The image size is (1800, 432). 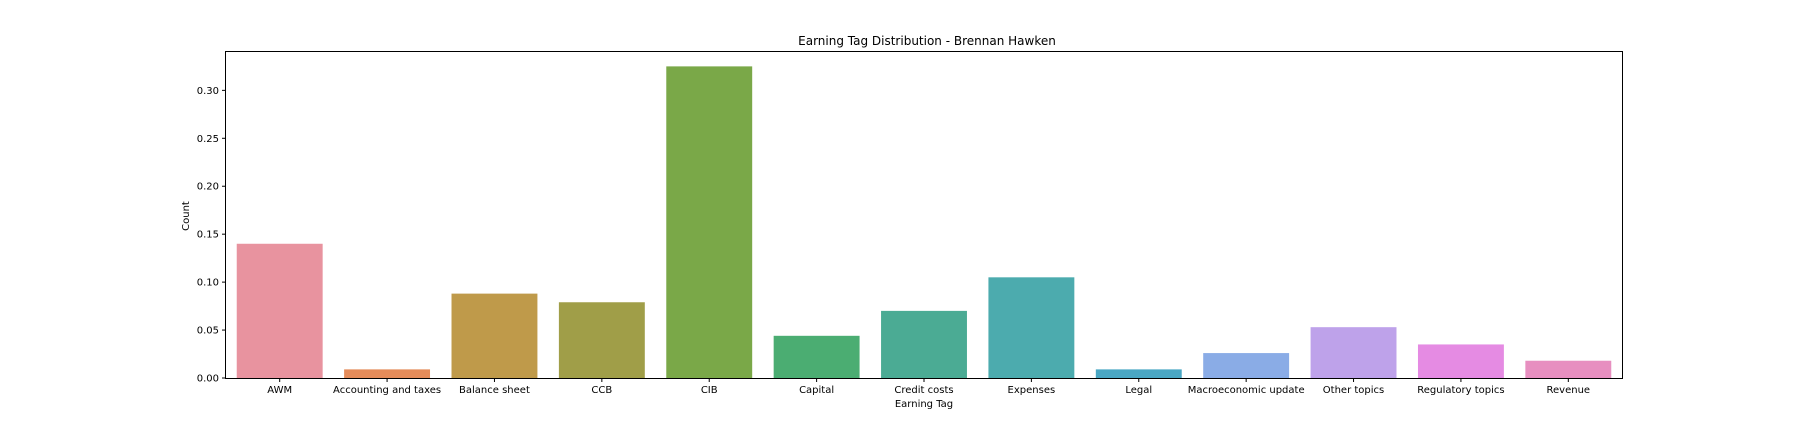 I want to click on y-tick-label: 0.00, so click(x=208, y=379).